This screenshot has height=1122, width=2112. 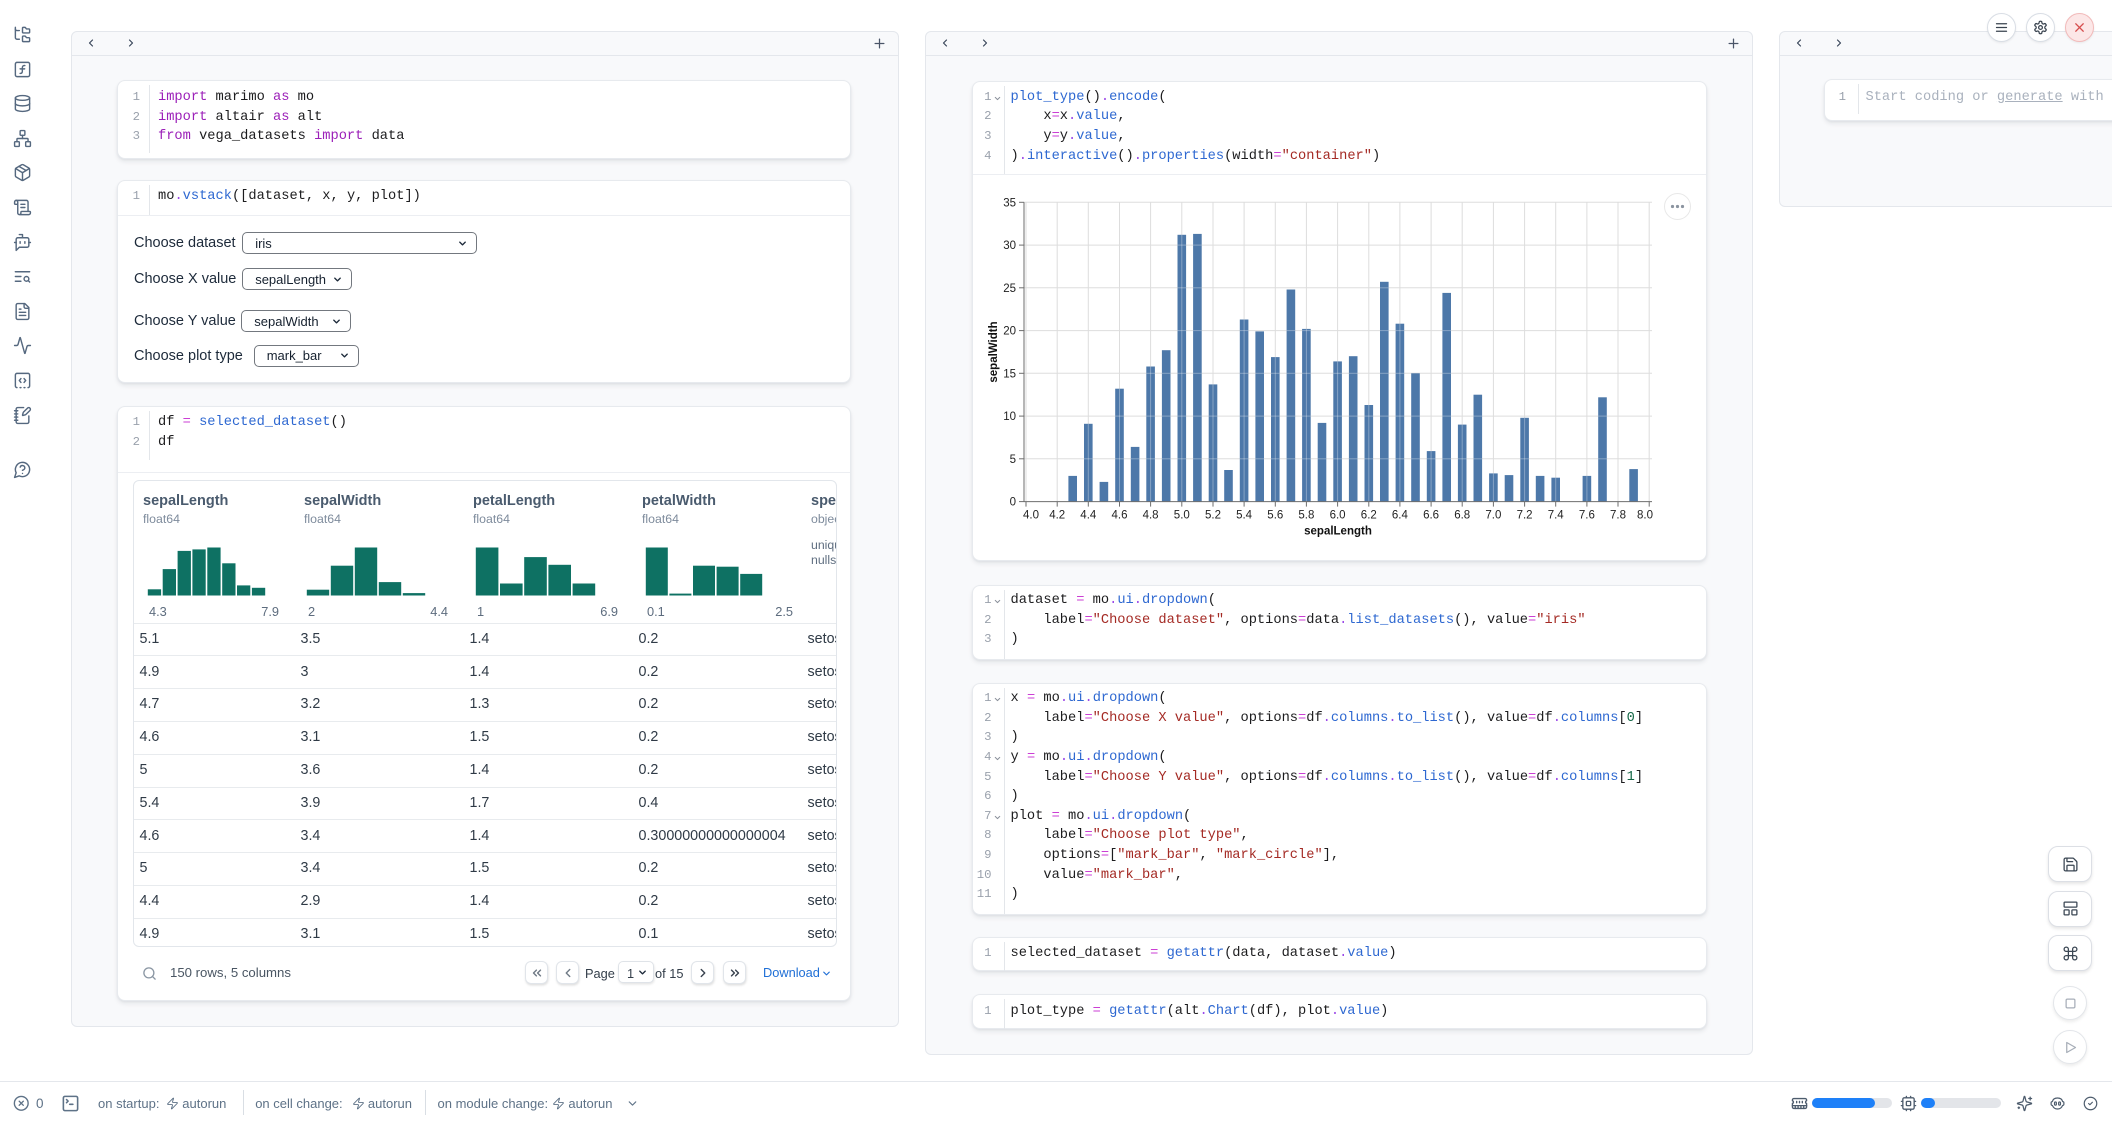 I want to click on svg-text: 4.8, so click(x=1151, y=516).